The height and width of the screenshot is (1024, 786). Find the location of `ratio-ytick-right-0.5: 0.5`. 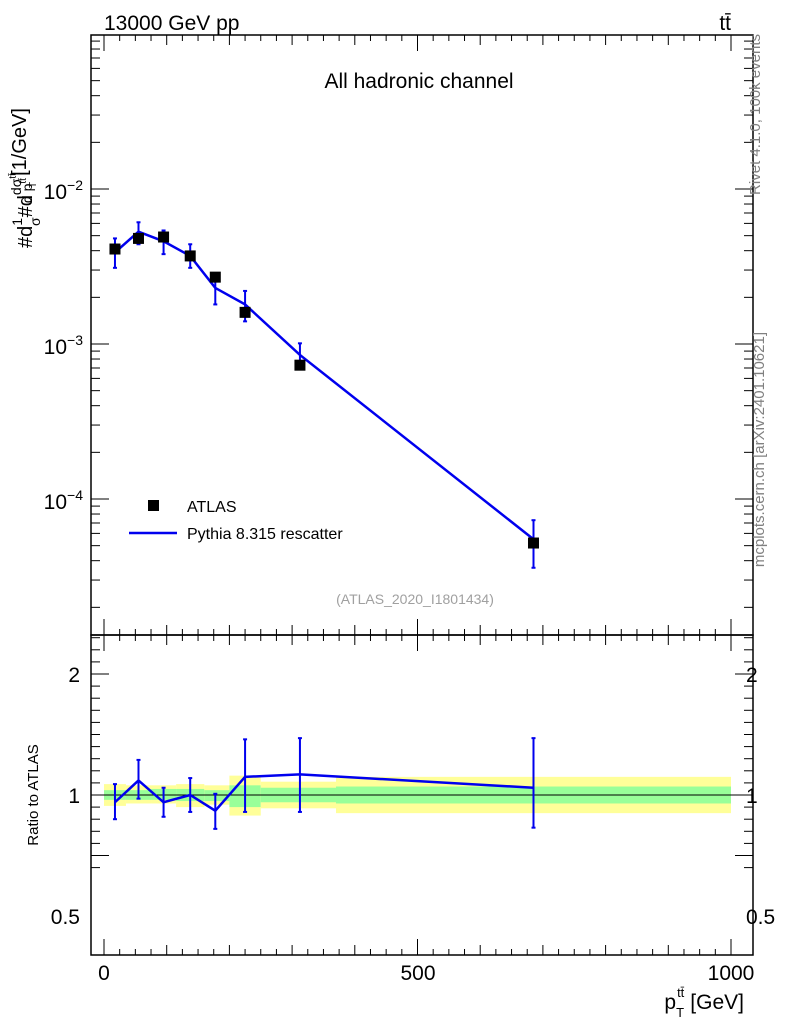

ratio-ytick-right-0.5: 0.5 is located at coordinates (760, 917).